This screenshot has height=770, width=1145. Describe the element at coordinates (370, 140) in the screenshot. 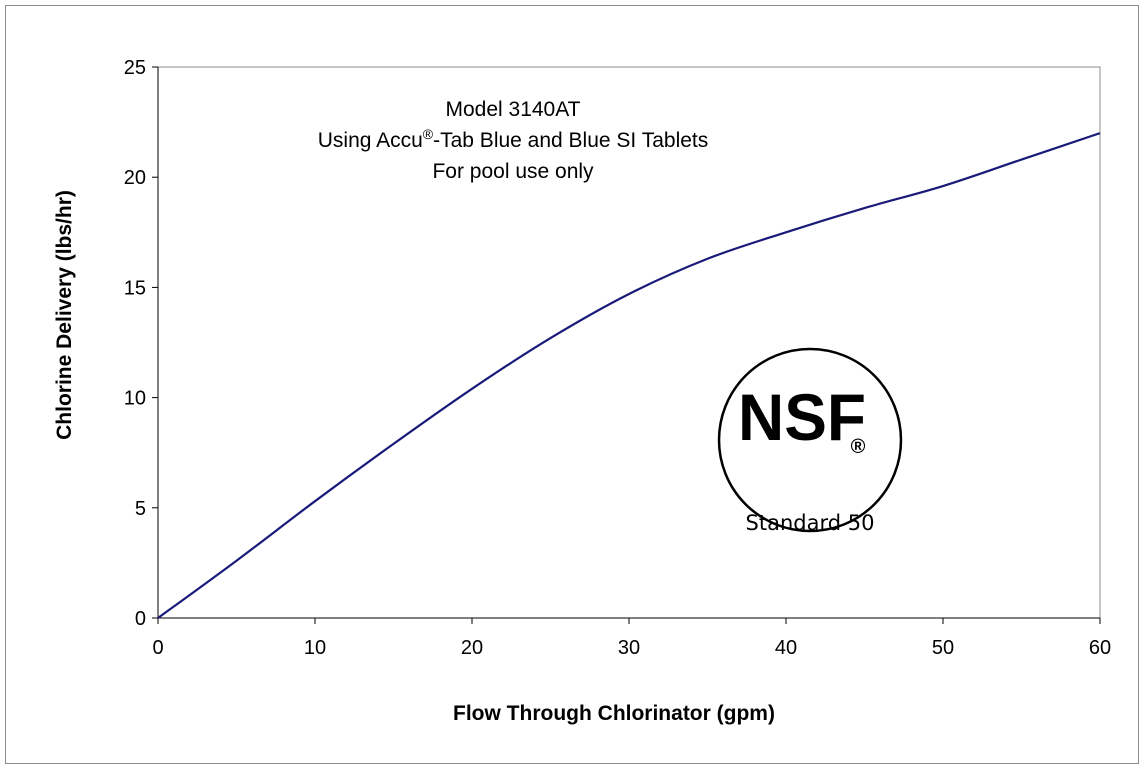

I see `annotation-line-2-part-1: Using Accu` at that location.